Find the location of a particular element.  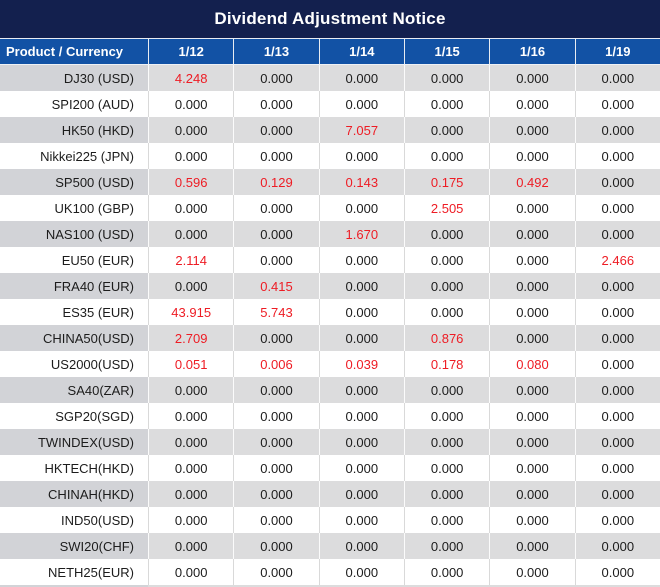

product-cell: CHINAH(HKD) is located at coordinates (74, 494).